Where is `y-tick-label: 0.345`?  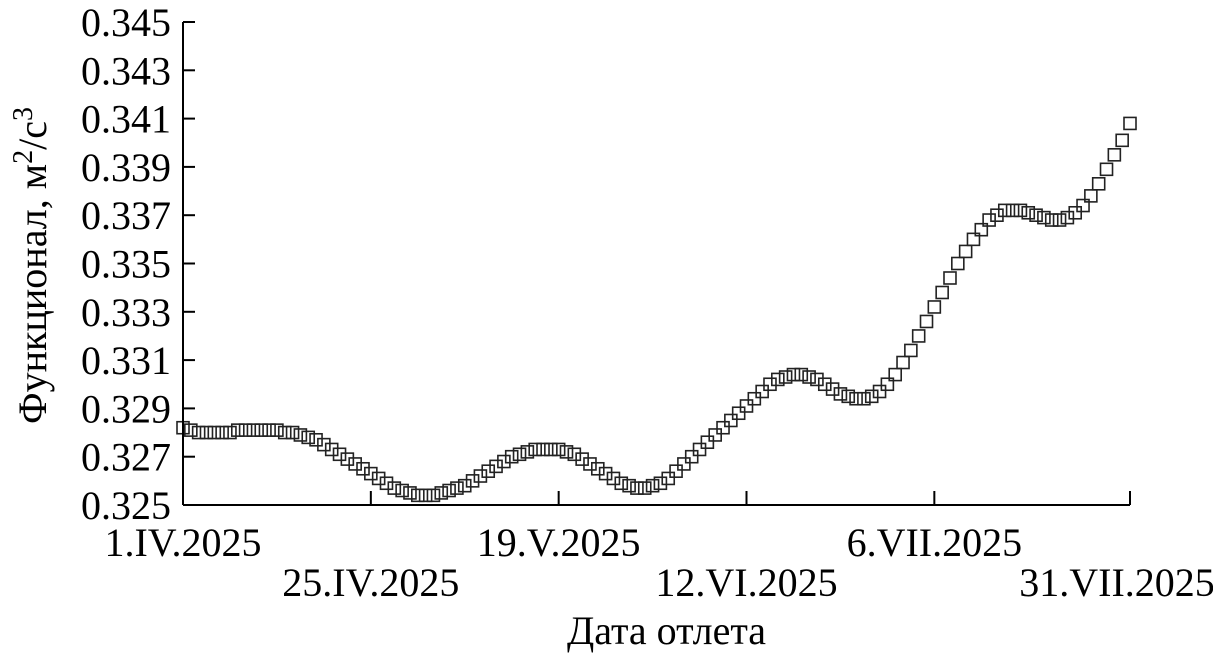
y-tick-label: 0.345 is located at coordinates (126, 22).